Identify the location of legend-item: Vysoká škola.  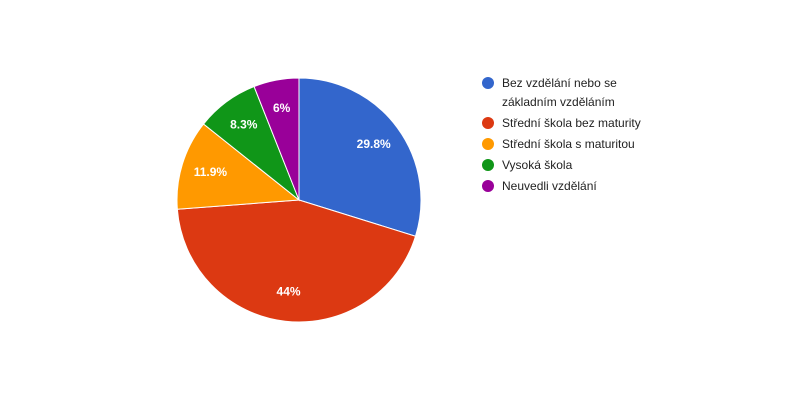
(567, 165).